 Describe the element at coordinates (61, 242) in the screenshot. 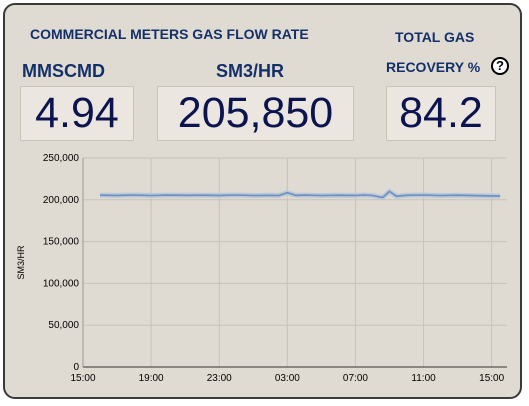

I see `y-tick-label: 150,000` at that location.